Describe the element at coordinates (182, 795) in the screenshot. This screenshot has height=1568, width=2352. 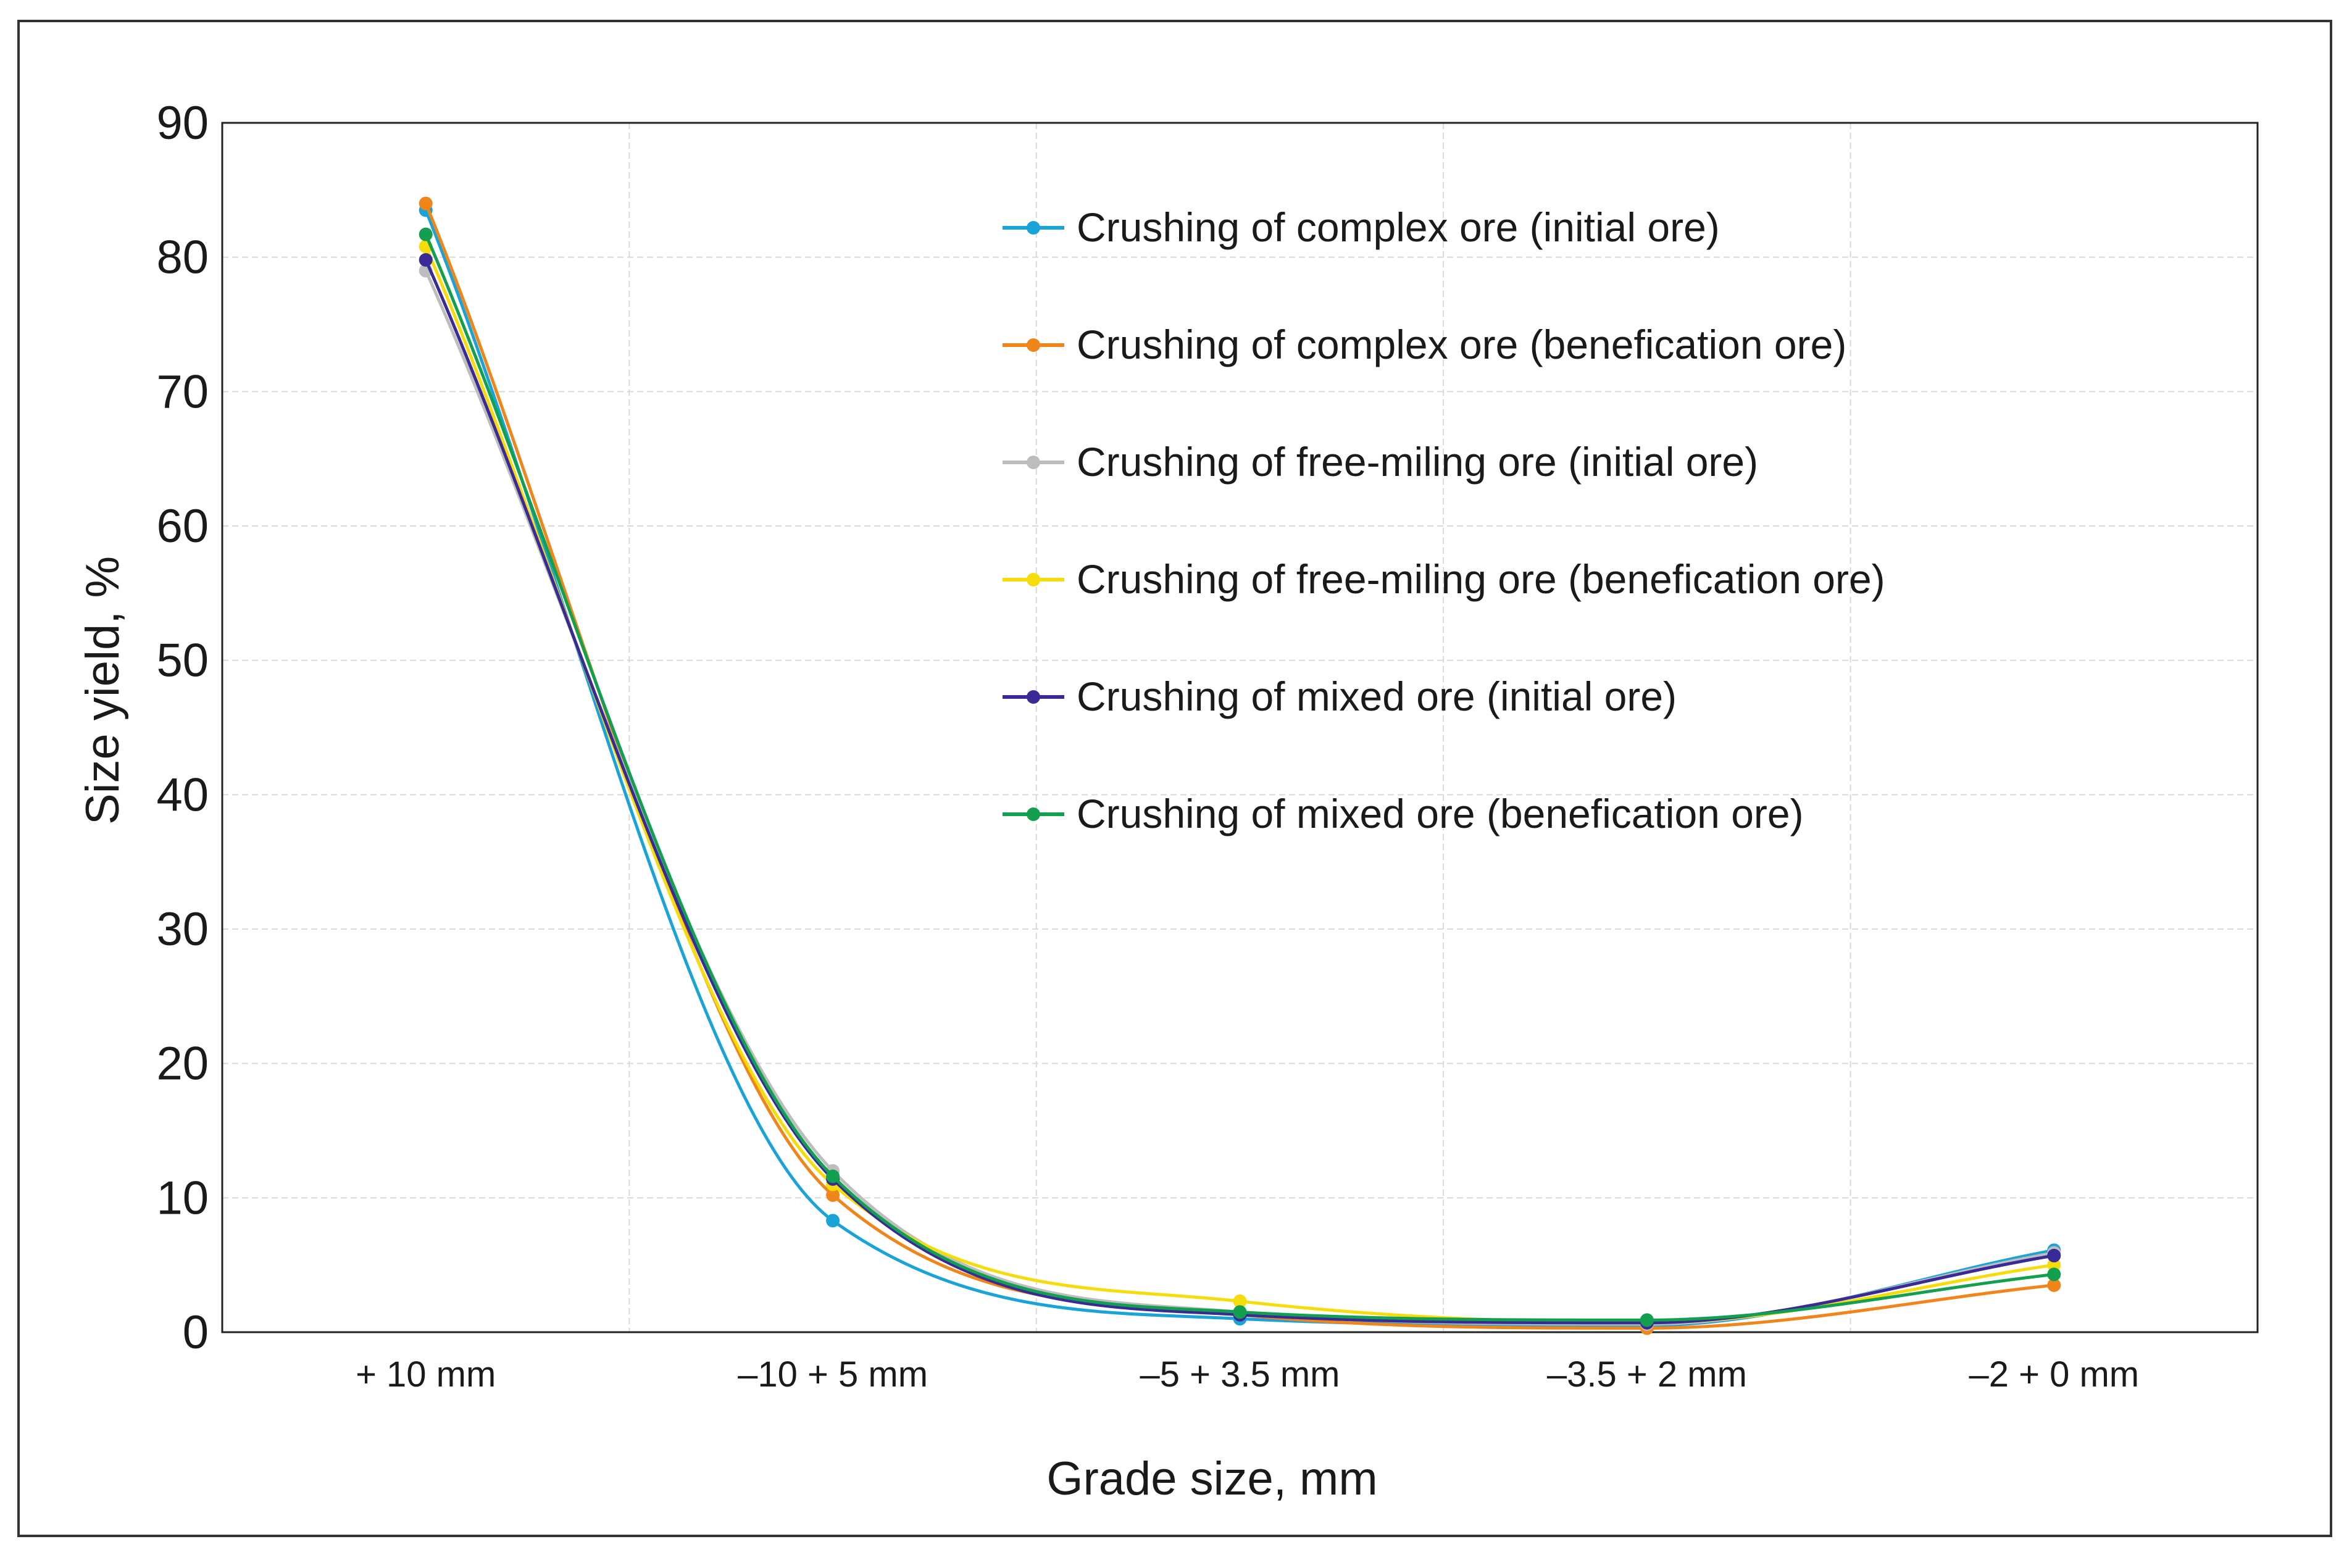
I see `y-tick-label: 40` at that location.